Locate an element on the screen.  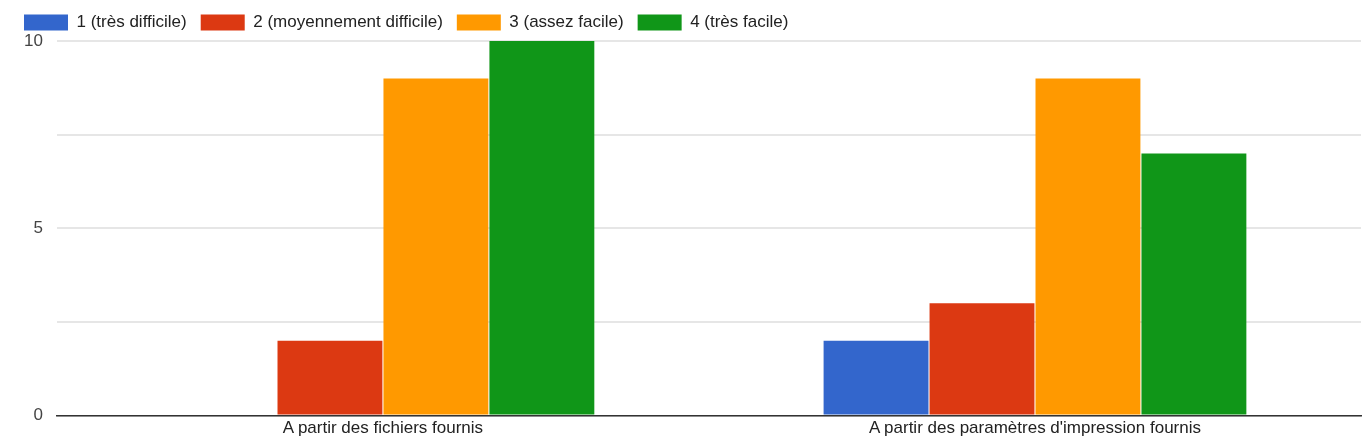
y-tick-label: 0 is located at coordinates (38, 415).